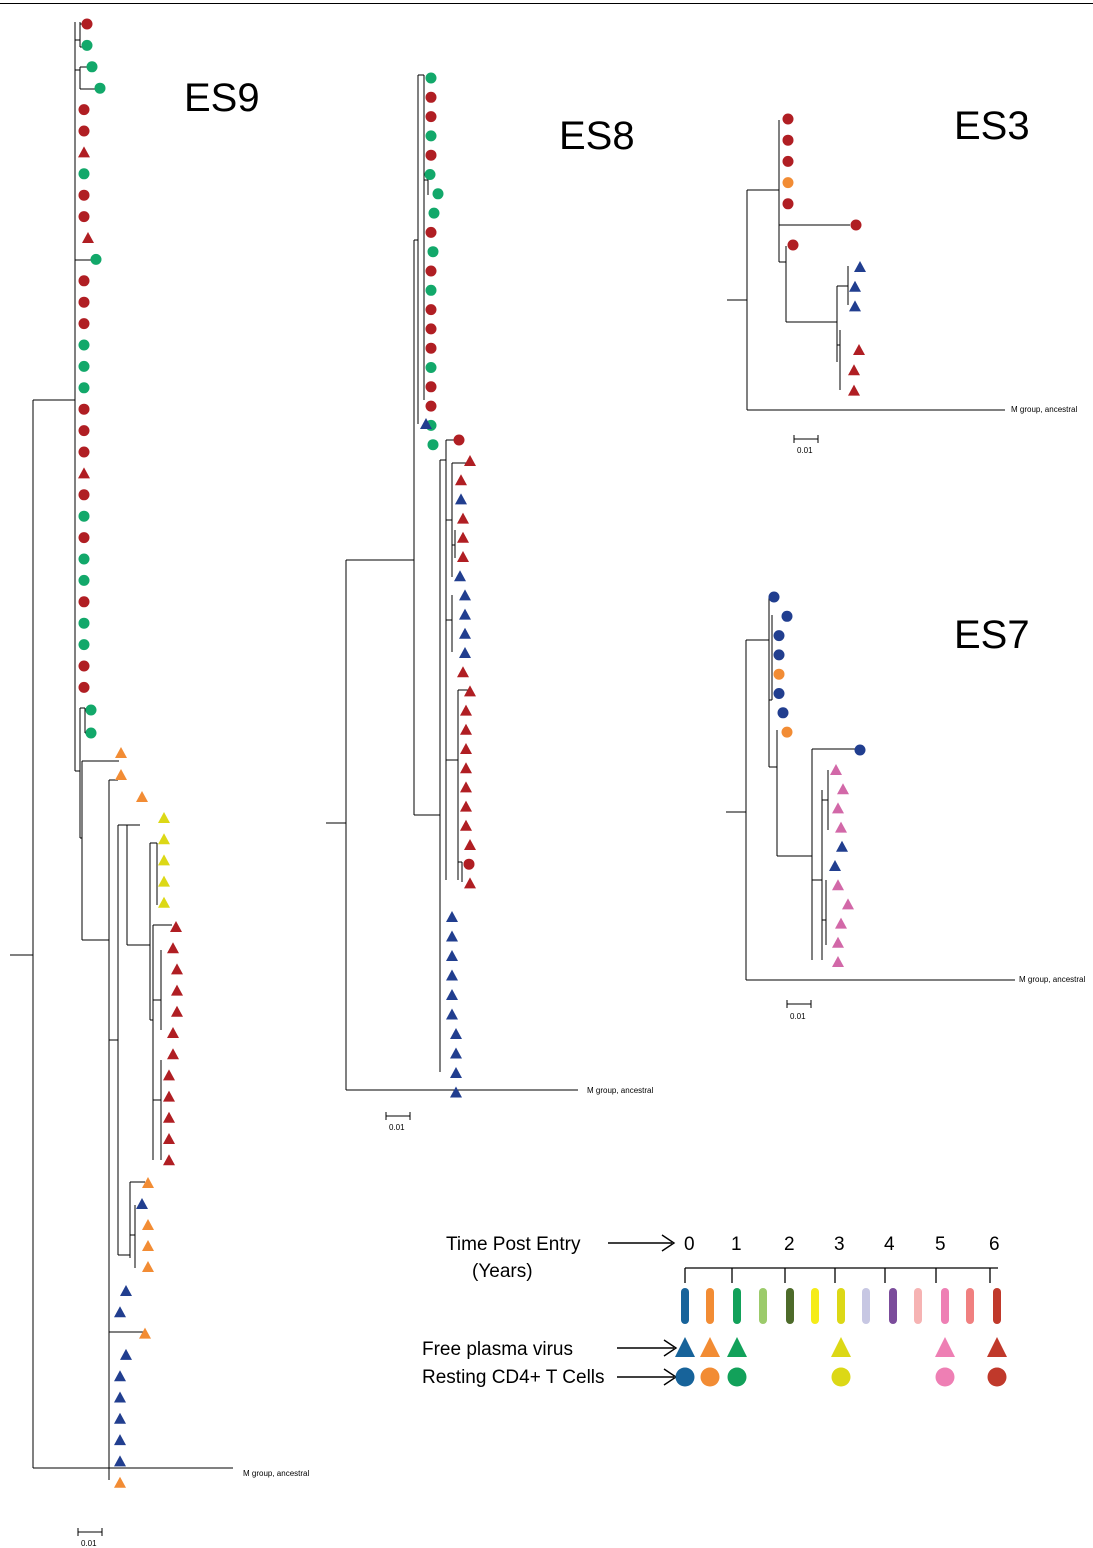  I want to click on es9-title: ES9, so click(222, 98).